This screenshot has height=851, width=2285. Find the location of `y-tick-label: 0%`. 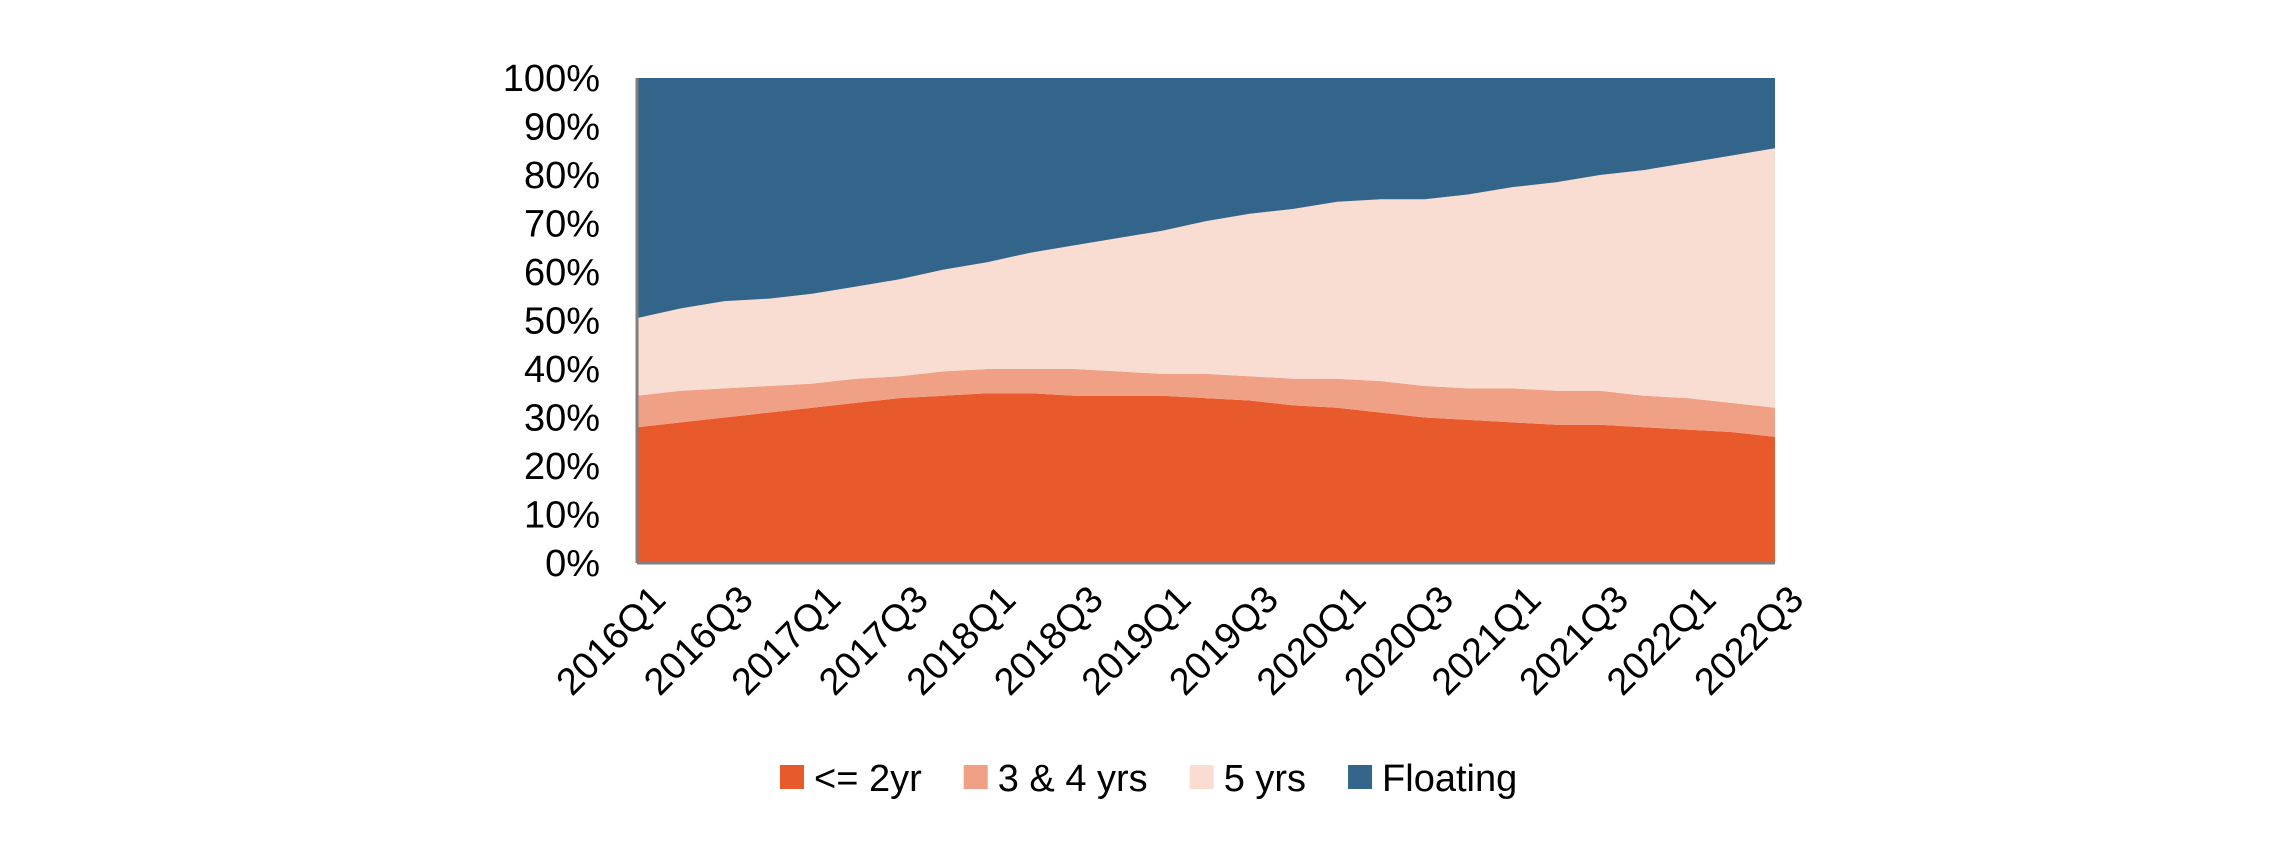

y-tick-label: 0% is located at coordinates (572, 564).